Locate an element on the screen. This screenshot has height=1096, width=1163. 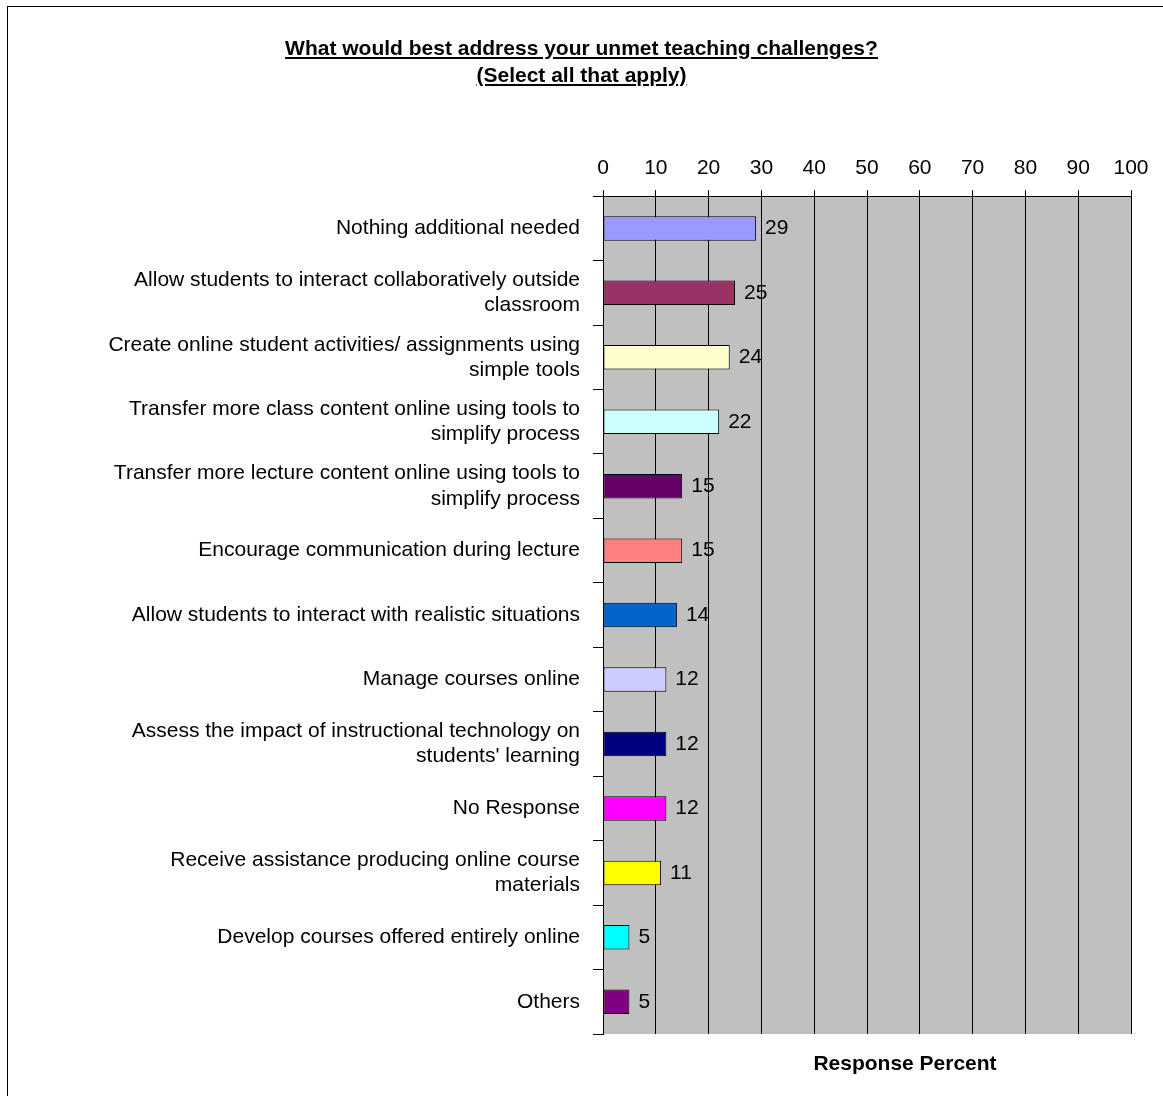
y-tick-label: Others is located at coordinates (548, 1000).